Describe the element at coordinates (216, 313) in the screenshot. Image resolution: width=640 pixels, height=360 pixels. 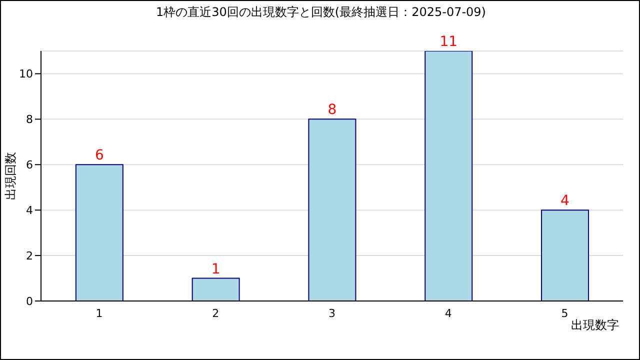
I see `x-tick-label: 2` at that location.